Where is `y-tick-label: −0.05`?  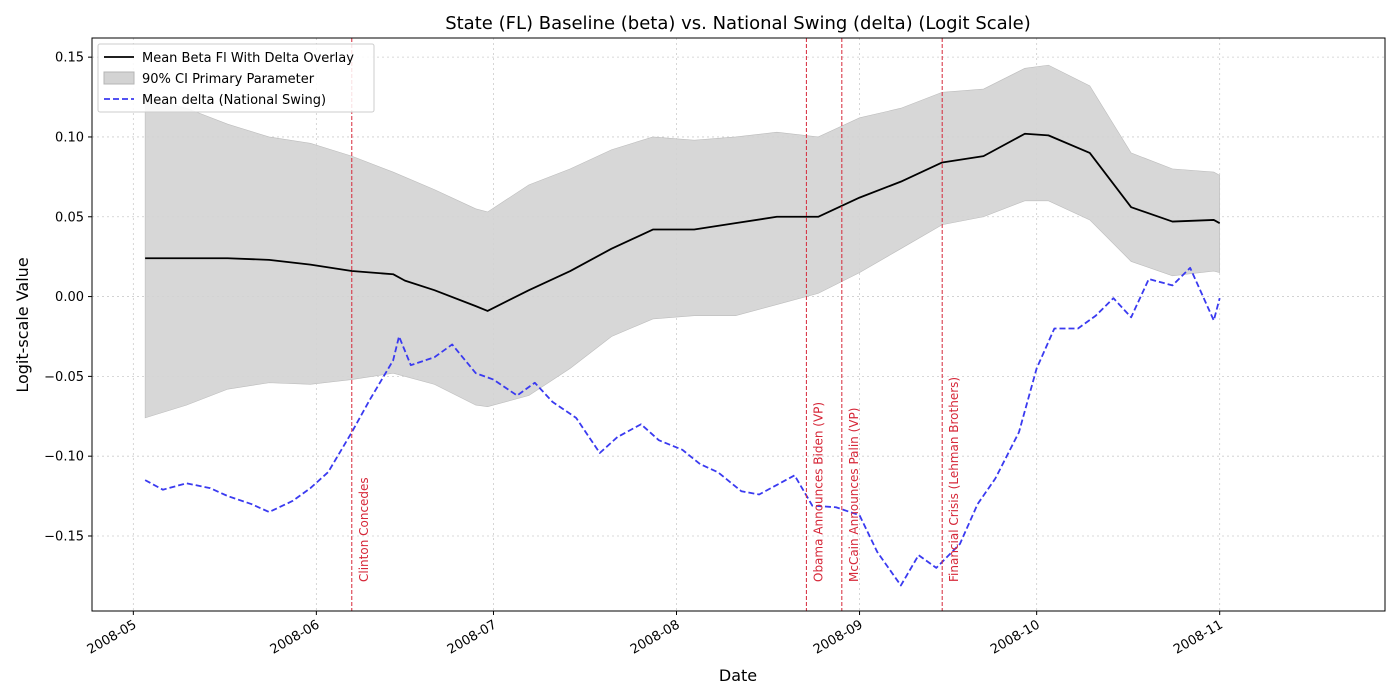 y-tick-label: −0.05 is located at coordinates (64, 377).